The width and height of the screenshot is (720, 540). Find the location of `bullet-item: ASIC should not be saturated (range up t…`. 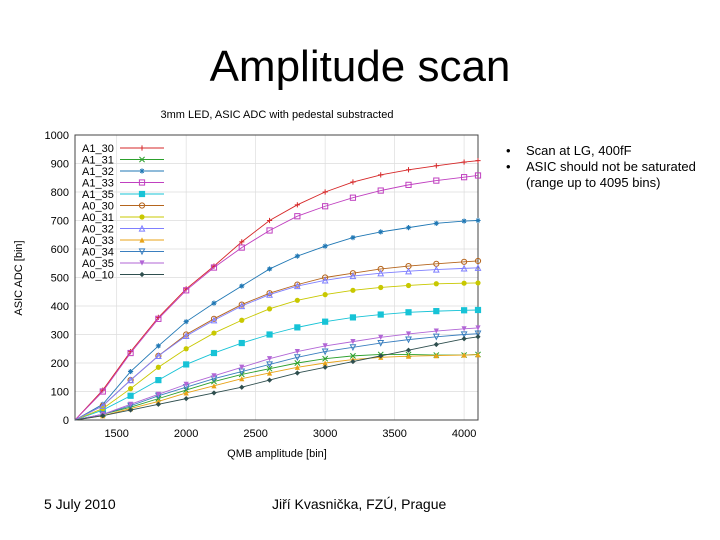

bullet-item: ASIC should not be saturated (range up t… is located at coordinates (606, 175).